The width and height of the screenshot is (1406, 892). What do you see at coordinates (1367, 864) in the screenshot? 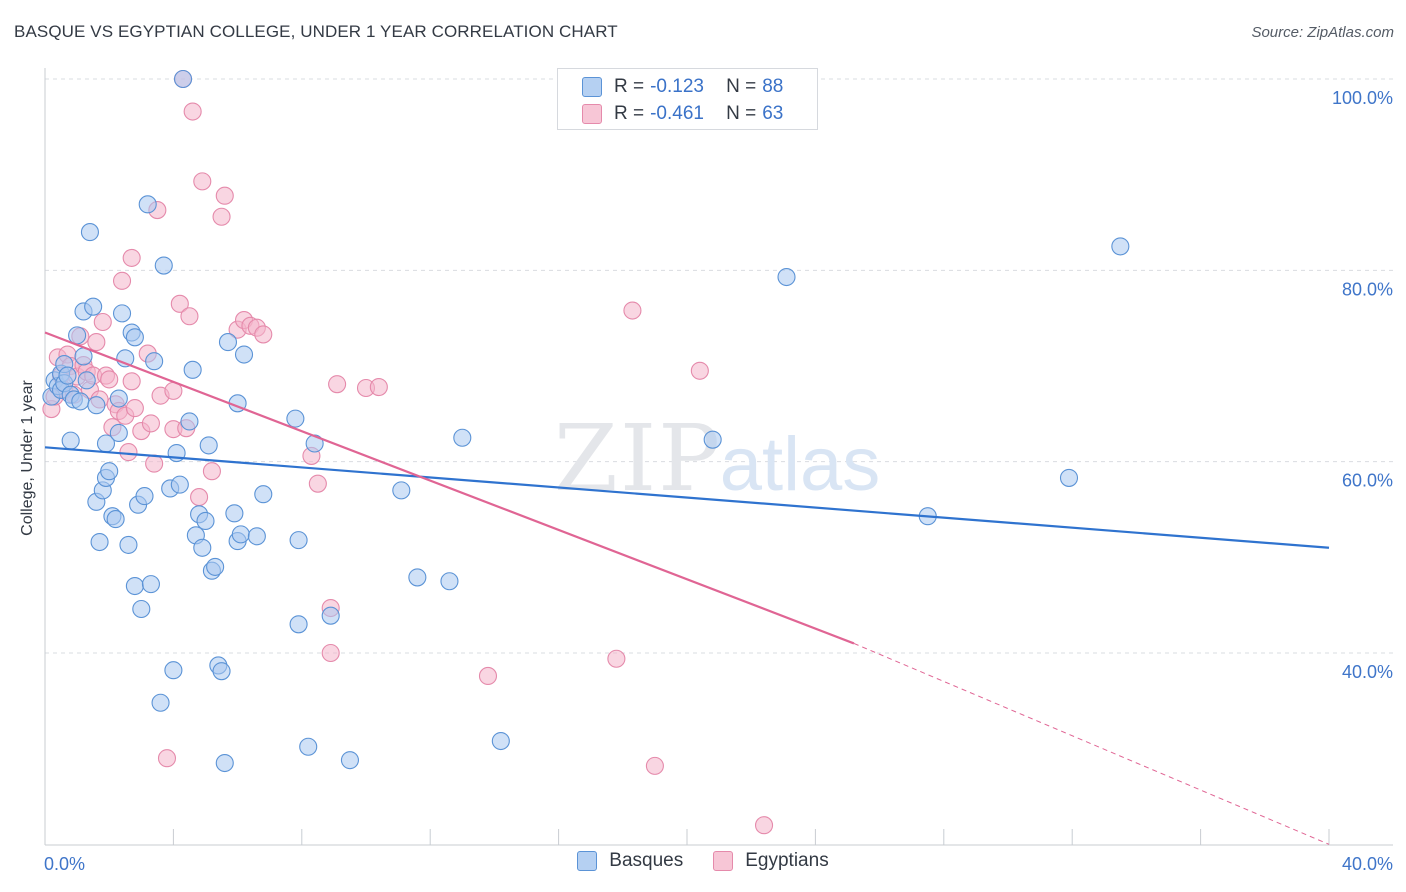
I see `x-tick-label-max: 40.0%` at bounding box center [1367, 864].